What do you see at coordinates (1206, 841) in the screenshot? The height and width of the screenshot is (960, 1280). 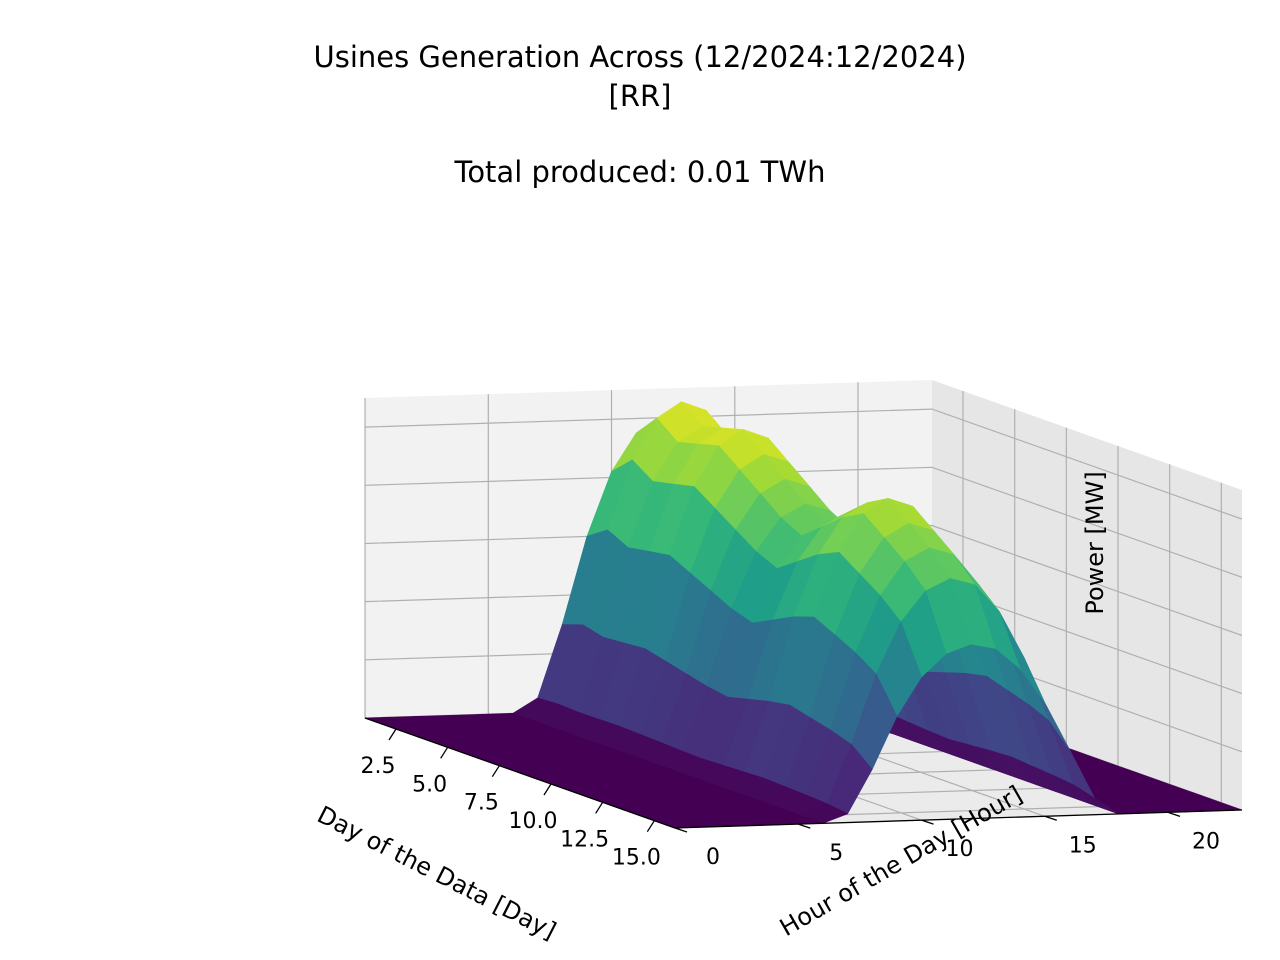 I see `y-tick-label: 20` at bounding box center [1206, 841].